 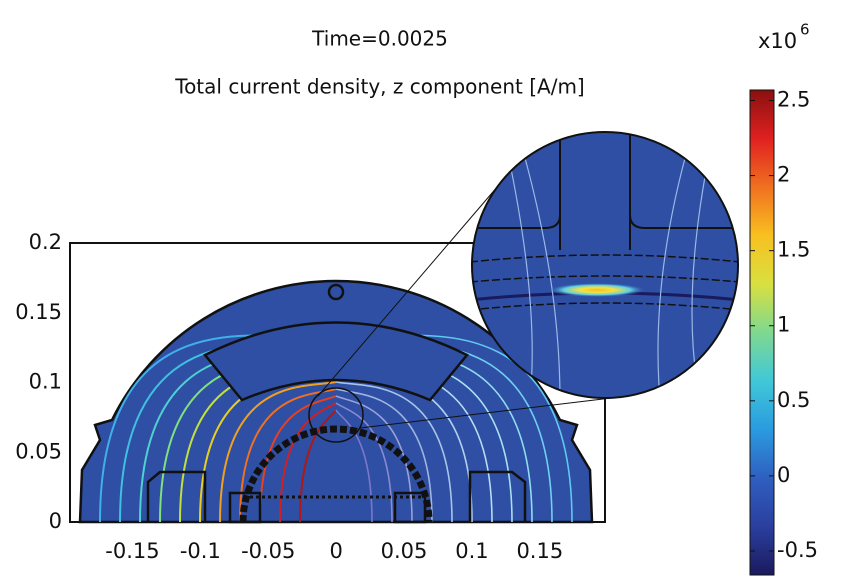 What do you see at coordinates (38, 451) in the screenshot?
I see `y-tick-label: 0.05` at bounding box center [38, 451].